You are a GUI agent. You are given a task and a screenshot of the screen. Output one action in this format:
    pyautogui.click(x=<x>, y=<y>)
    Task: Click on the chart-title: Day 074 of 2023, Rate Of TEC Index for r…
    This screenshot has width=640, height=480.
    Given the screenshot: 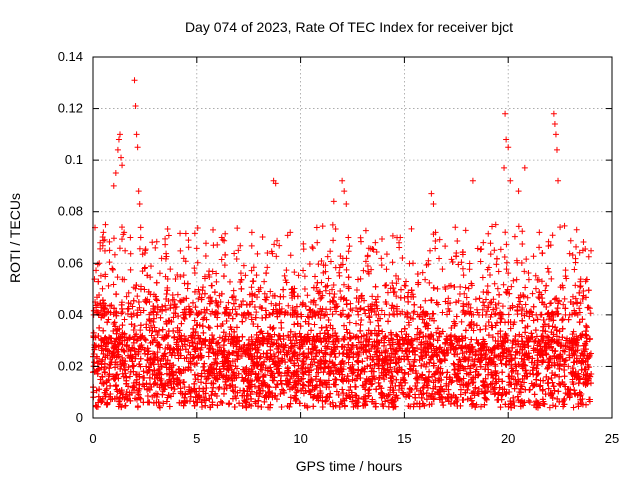 What is the action you would take?
    pyautogui.click(x=349, y=27)
    